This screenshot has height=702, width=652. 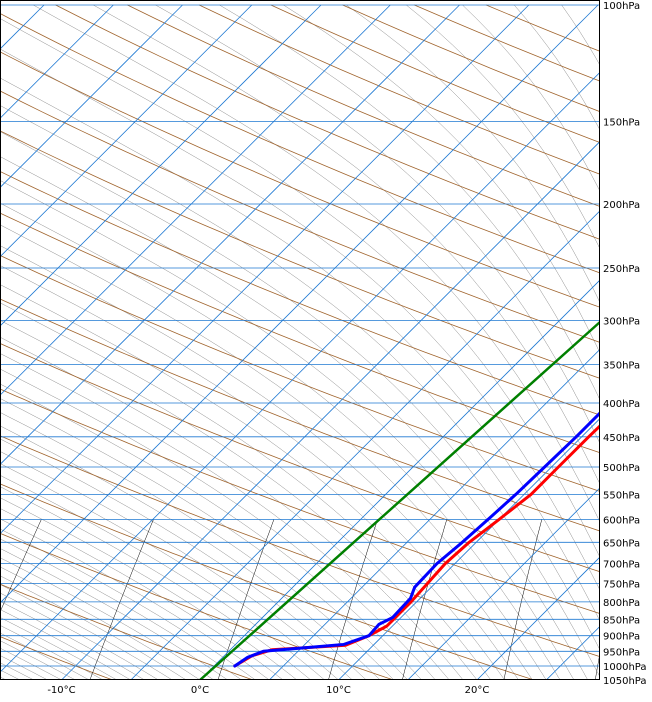 I want to click on temperature-tick-label: 10°C, so click(x=338, y=690).